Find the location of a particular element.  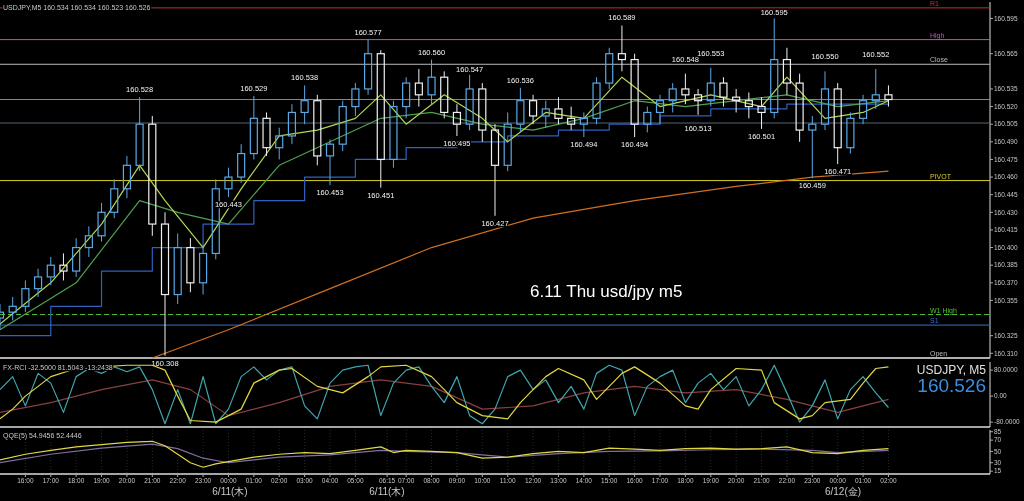

annotation: 6.11 Thu usd/jpy m5 is located at coordinates (606, 291).